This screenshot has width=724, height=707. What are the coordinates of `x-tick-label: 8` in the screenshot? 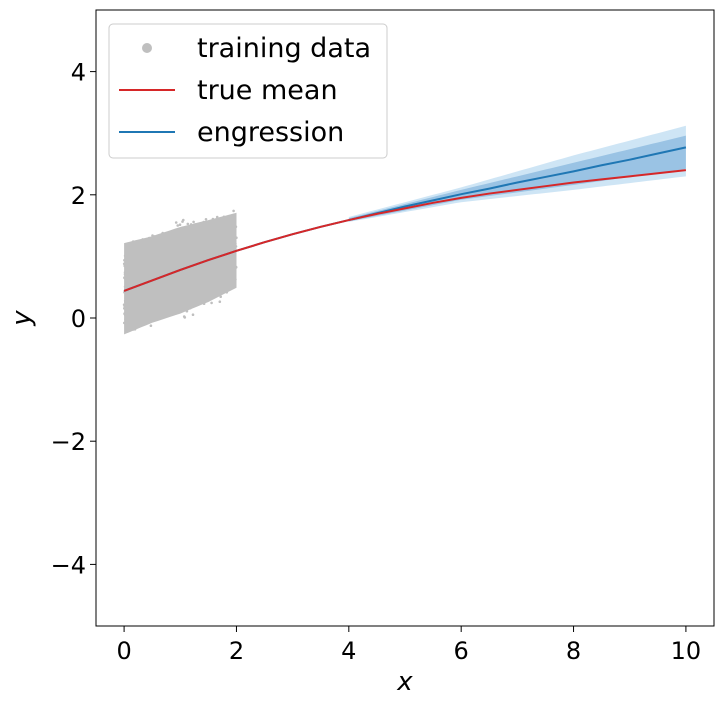 It's located at (573, 651).